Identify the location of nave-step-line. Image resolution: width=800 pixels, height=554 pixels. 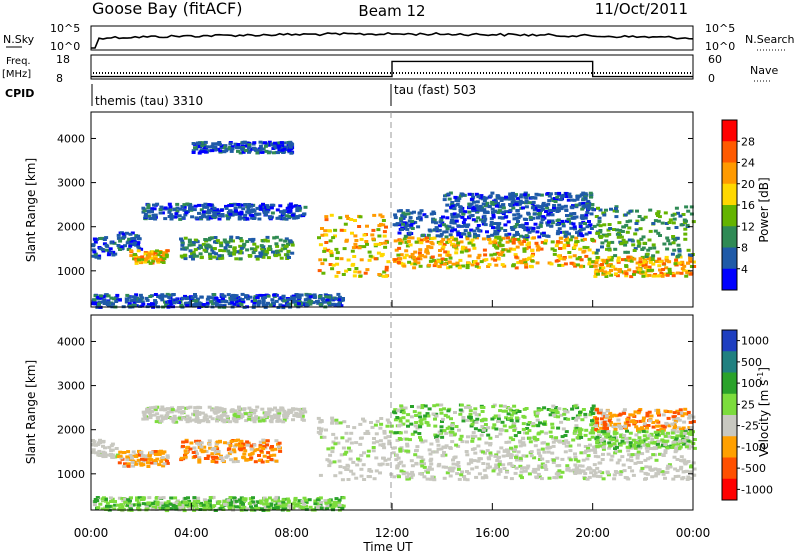
(392, 69).